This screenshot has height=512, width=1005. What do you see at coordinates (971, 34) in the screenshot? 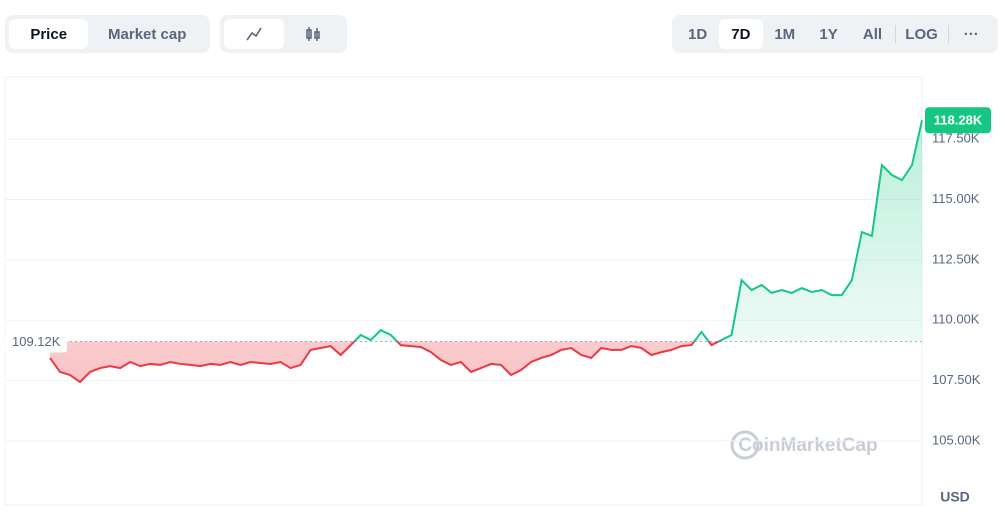
I see `more-button: ···` at bounding box center [971, 34].